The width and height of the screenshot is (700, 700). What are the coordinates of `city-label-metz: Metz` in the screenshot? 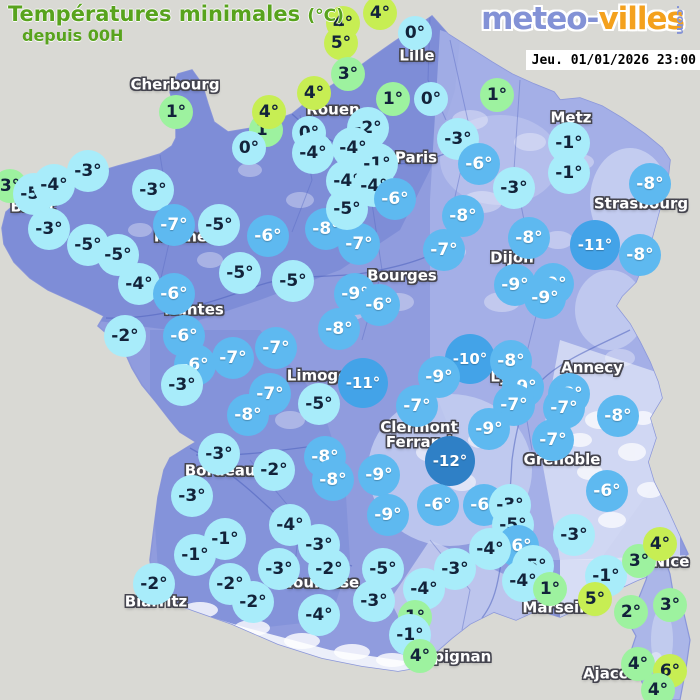 It's located at (571, 117).